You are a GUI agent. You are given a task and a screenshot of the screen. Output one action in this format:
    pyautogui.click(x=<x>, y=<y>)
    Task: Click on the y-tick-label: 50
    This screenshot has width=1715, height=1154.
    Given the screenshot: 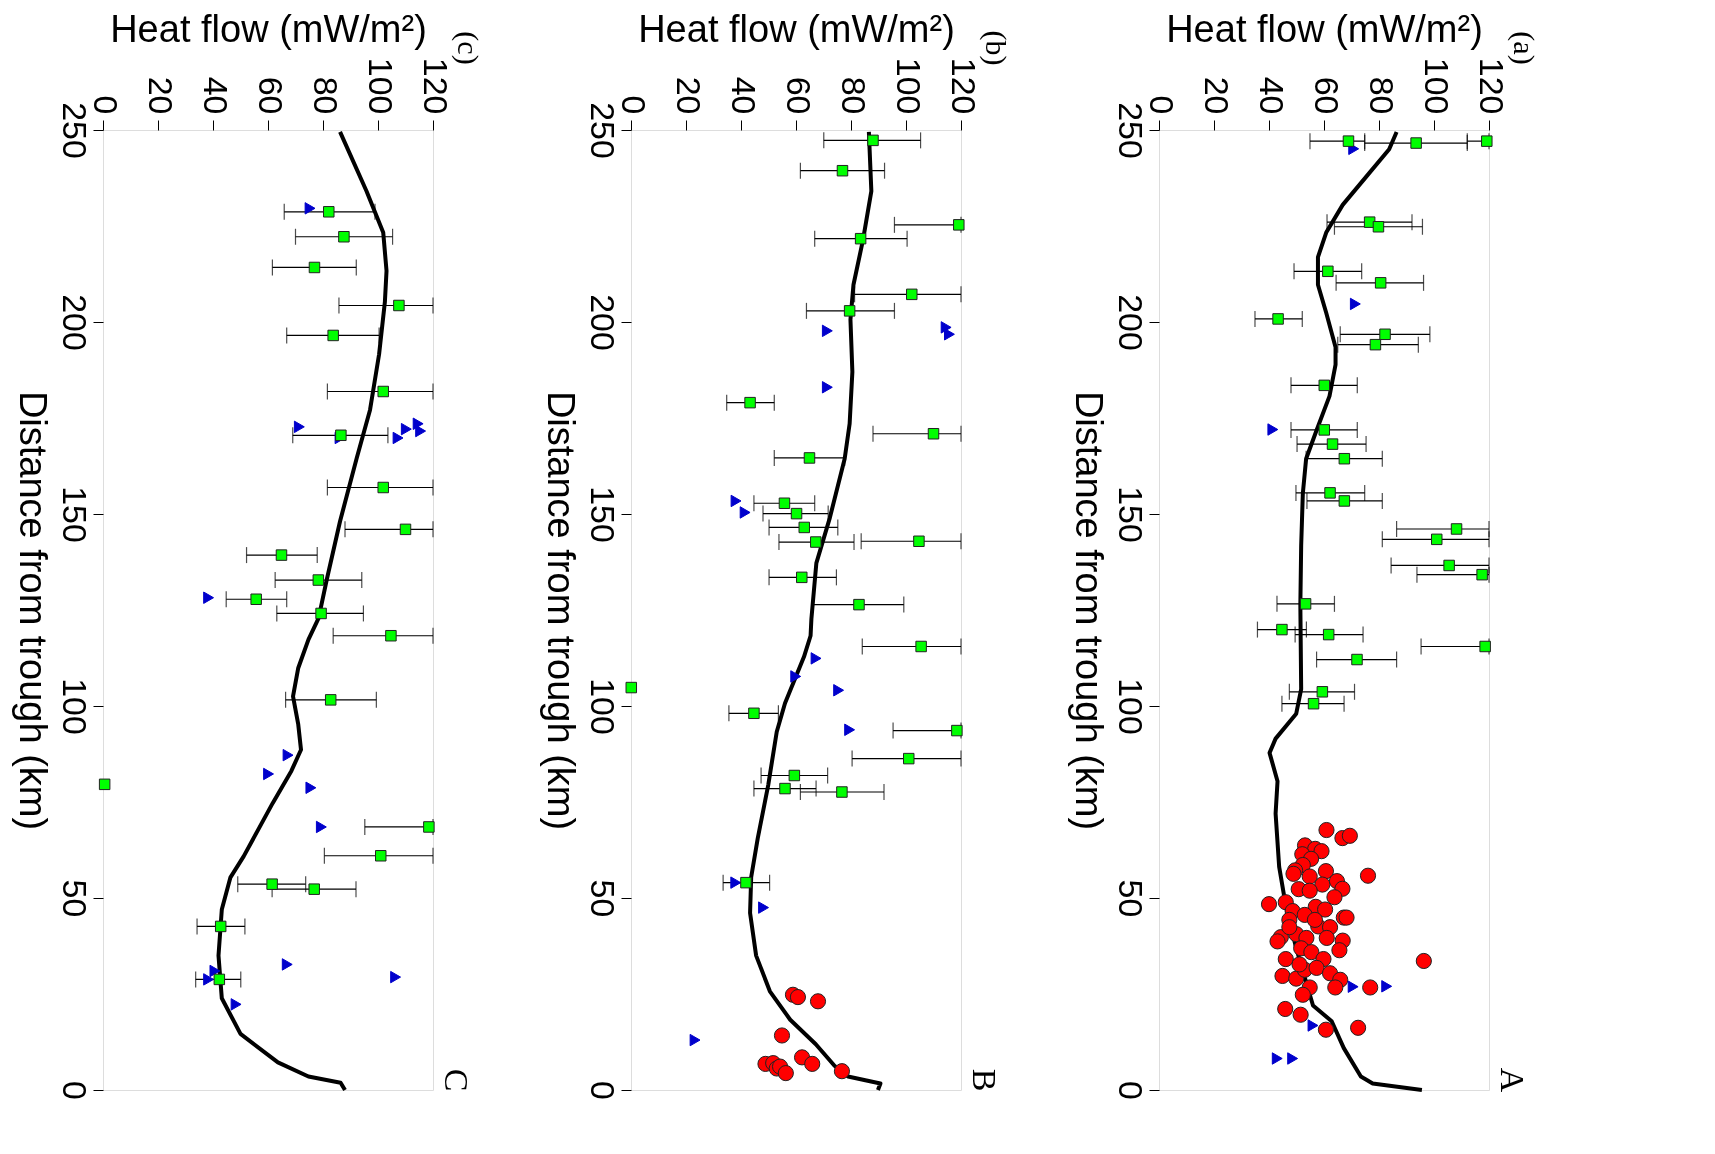 What is the action you would take?
    pyautogui.click(x=1130, y=898)
    